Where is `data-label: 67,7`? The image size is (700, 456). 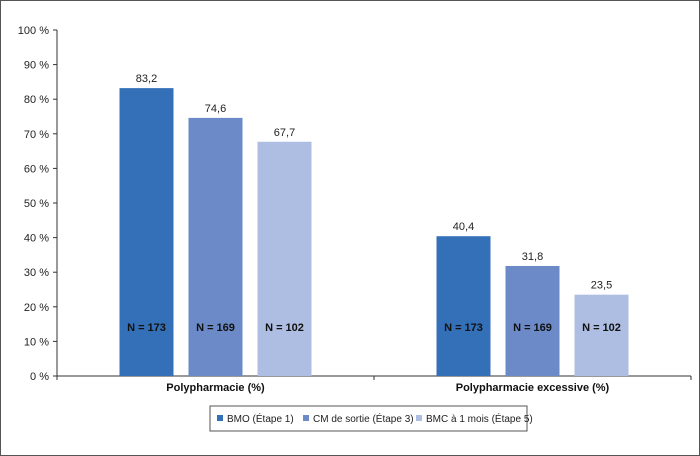
data-label: 67,7 is located at coordinates (284, 133).